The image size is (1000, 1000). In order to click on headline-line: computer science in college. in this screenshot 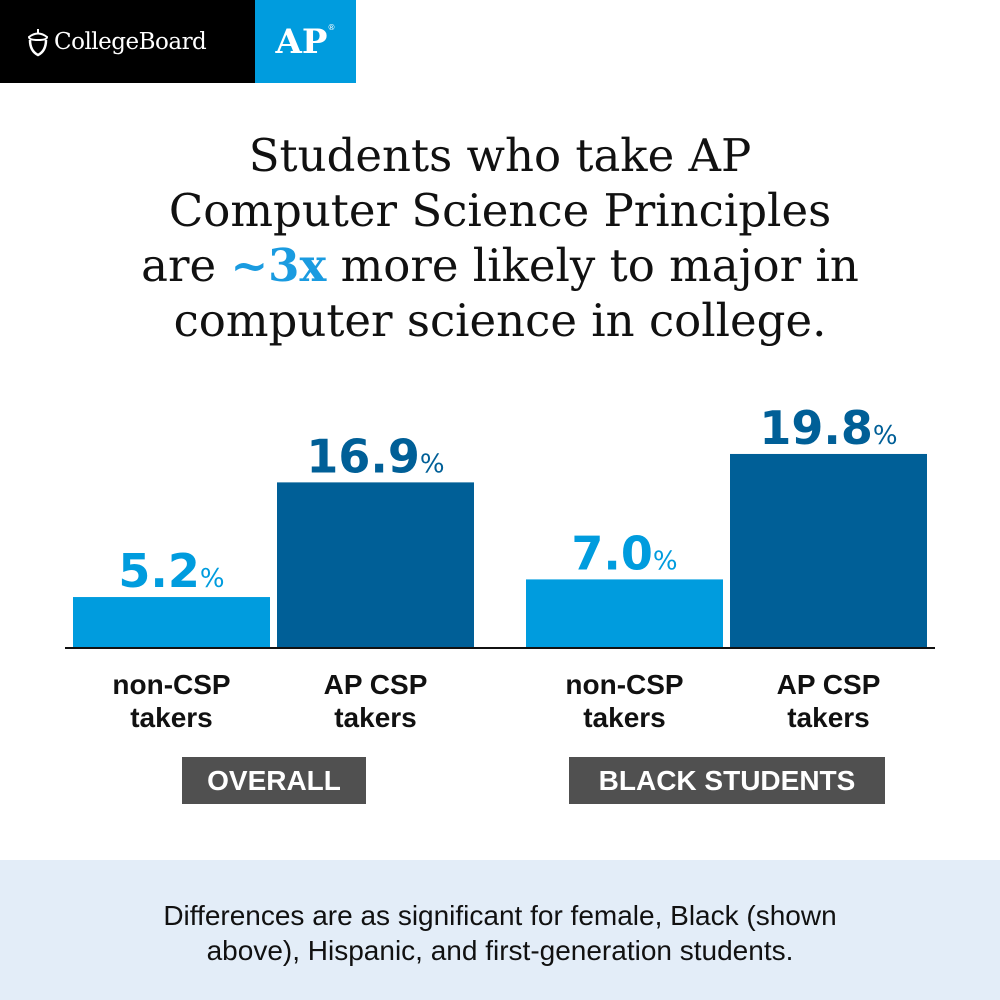, I will do `click(500, 320)`.